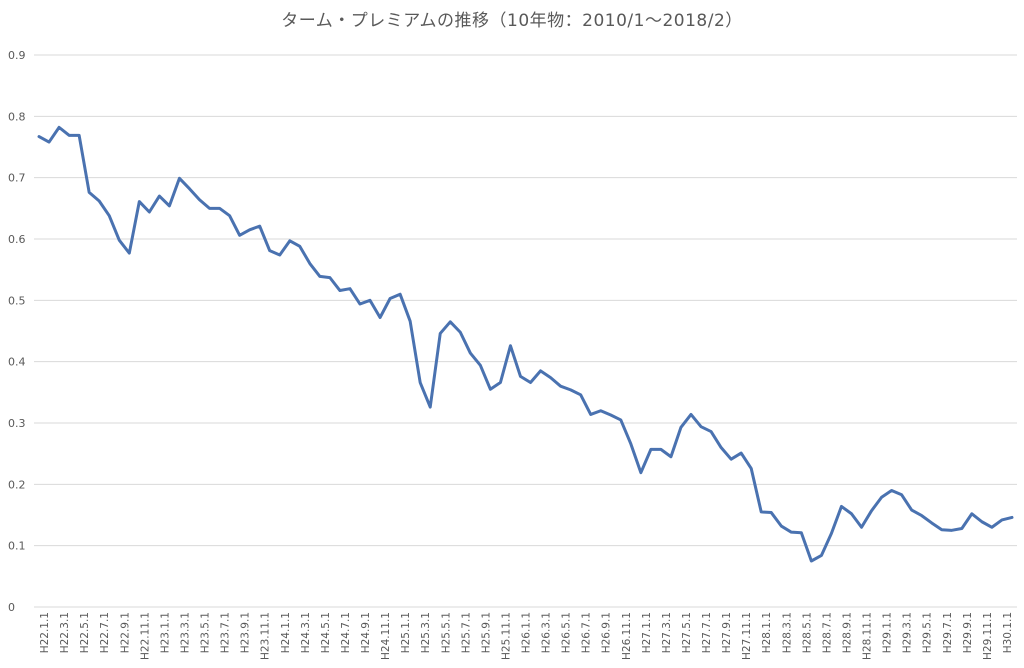 The height and width of the screenshot is (668, 1024). What do you see at coordinates (206, 632) in the screenshot?
I see `x-tick-label: H23.5.1` at bounding box center [206, 632].